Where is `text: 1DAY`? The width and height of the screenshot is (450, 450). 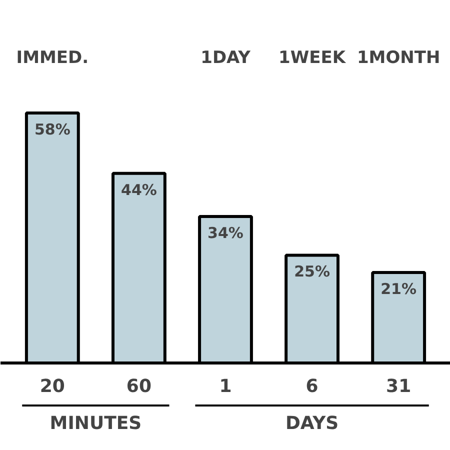
text: 1DAY is located at coordinates (226, 58).